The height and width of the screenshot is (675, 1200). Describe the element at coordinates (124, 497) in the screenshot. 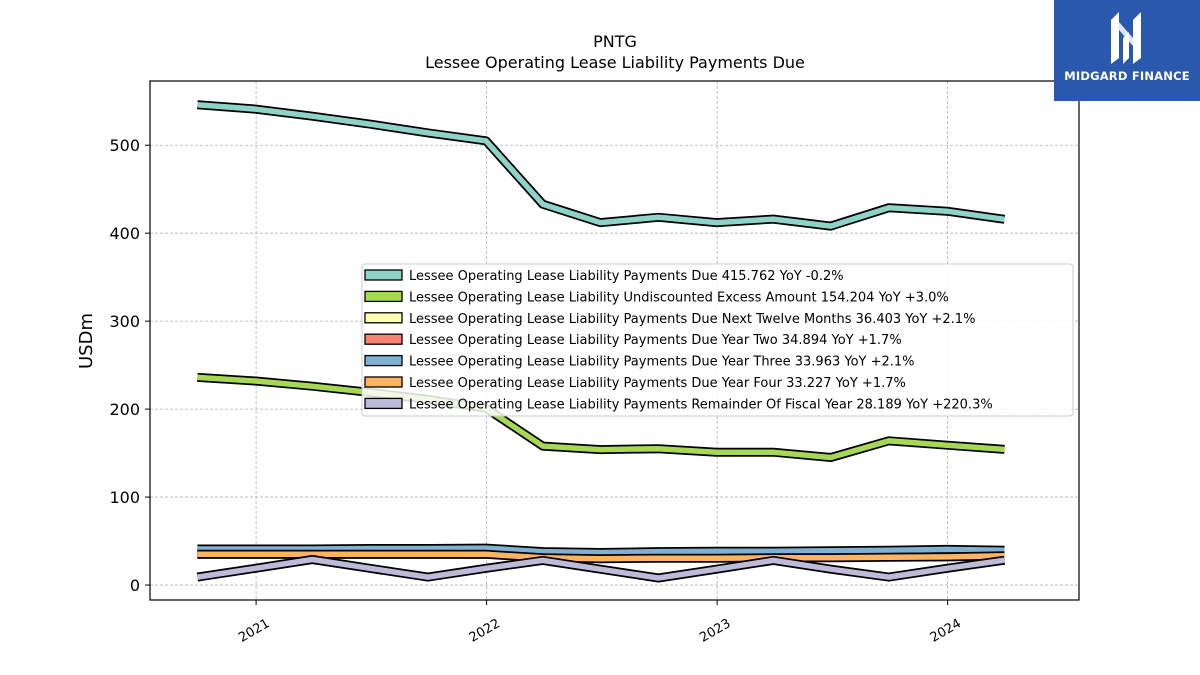

I see `y-tick-label: 100` at that location.